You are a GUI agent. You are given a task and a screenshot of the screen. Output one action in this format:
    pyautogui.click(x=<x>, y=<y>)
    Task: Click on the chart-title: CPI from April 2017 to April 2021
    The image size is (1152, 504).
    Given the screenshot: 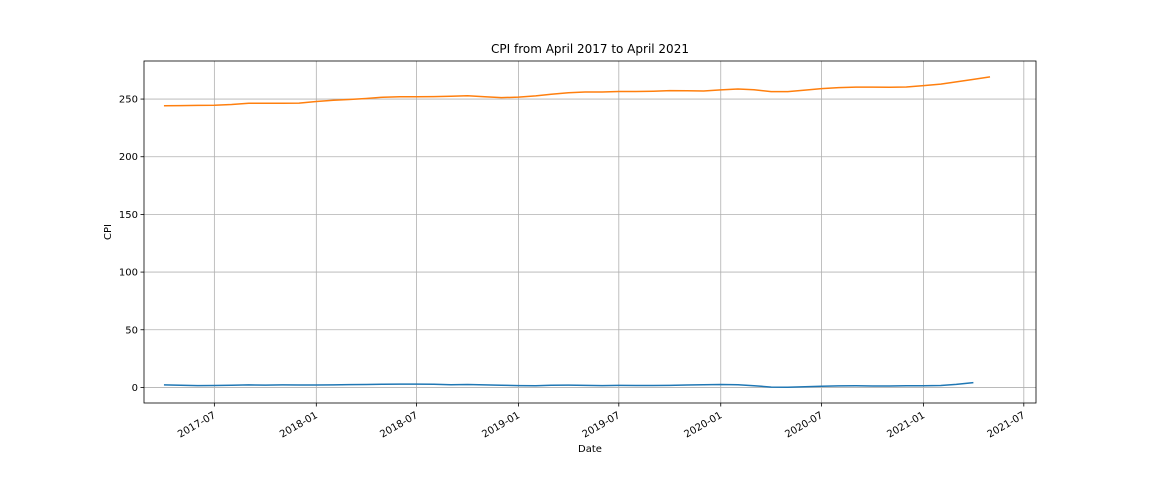 What is the action you would take?
    pyautogui.click(x=590, y=49)
    